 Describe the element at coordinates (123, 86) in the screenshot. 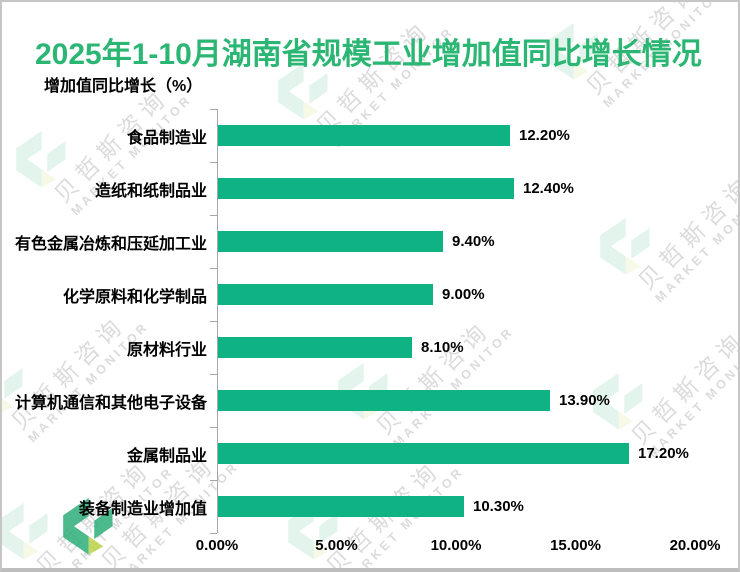

I see `axis-title: 增加值同比增长（%）` at that location.